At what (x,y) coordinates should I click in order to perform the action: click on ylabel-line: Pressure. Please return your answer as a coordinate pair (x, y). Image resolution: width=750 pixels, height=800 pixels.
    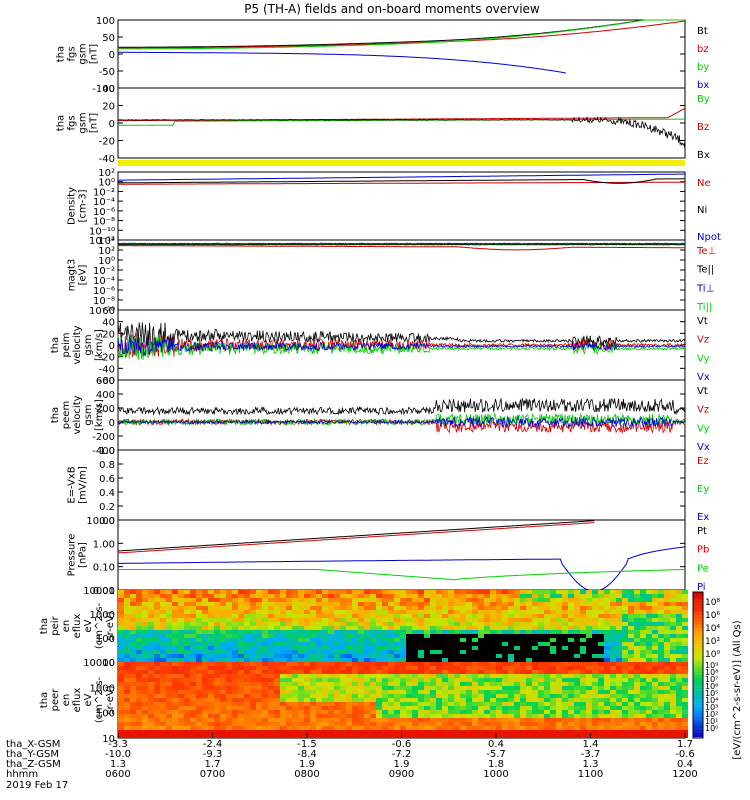
    Looking at the image, I should click on (72, 555).